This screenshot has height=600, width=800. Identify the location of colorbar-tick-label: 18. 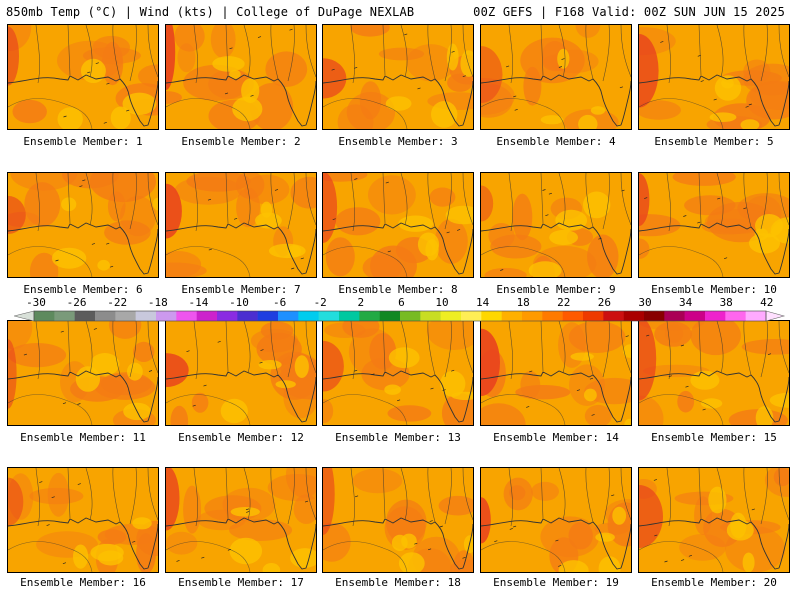
(523, 302).